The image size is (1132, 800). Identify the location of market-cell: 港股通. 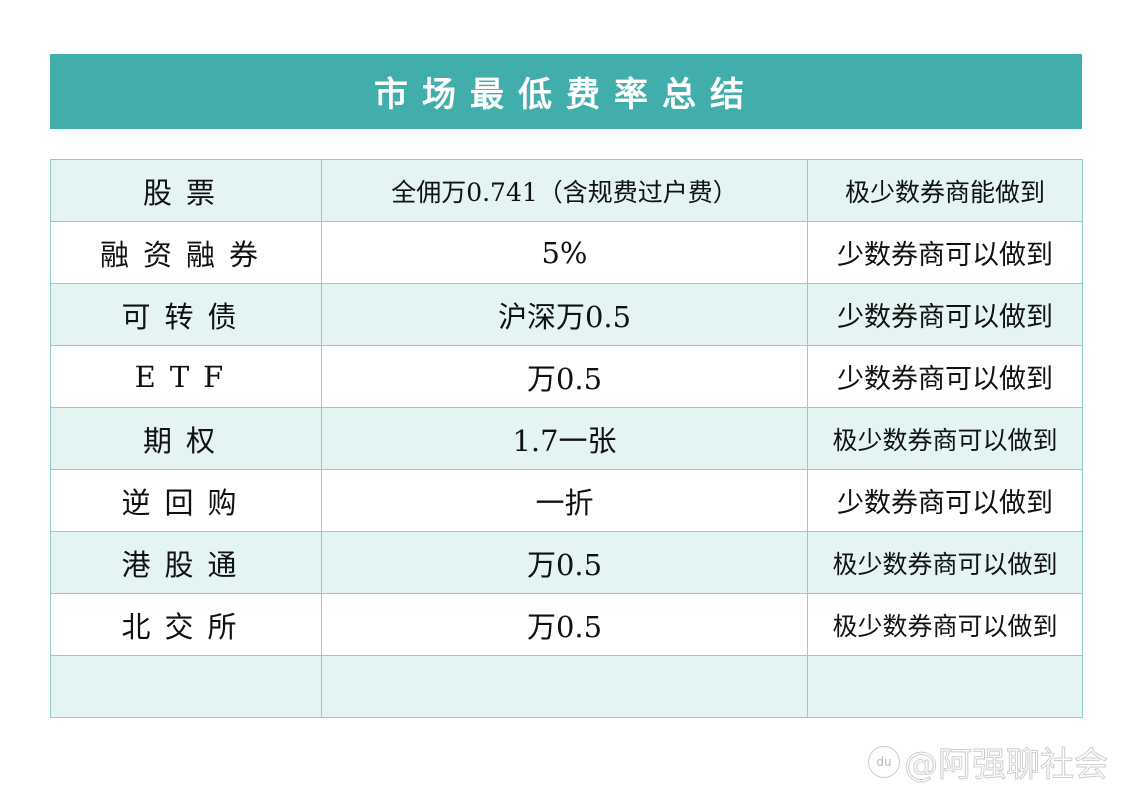
(186, 562).